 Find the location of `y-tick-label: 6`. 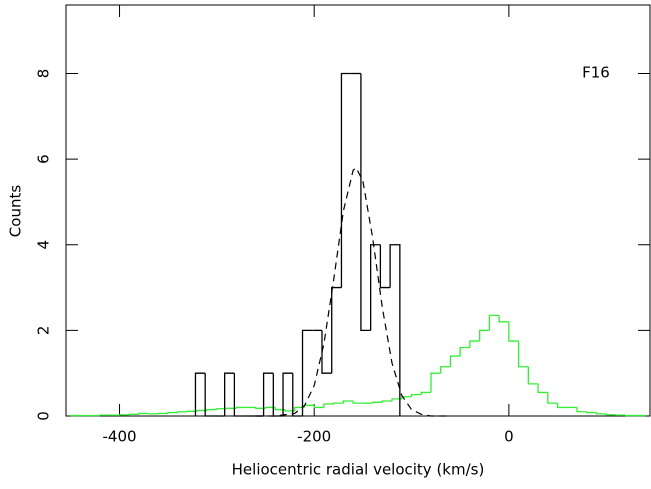

y-tick-label: 6 is located at coordinates (44, 159).